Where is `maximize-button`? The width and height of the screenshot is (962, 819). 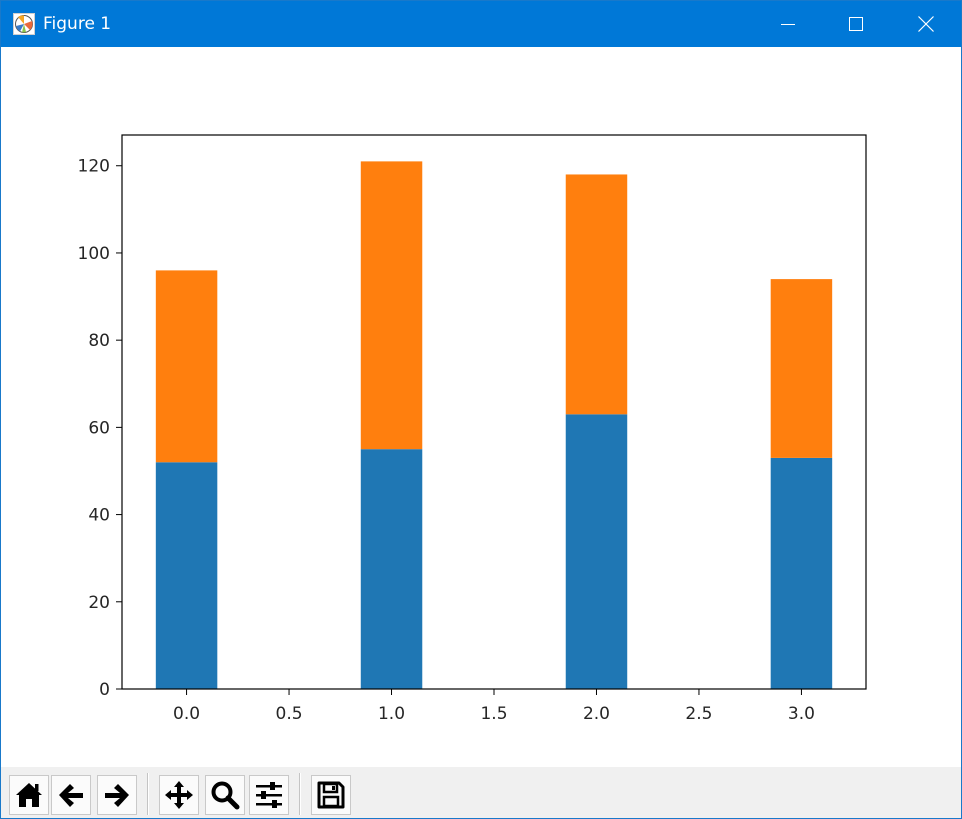
maximize-button is located at coordinates (856, 24).